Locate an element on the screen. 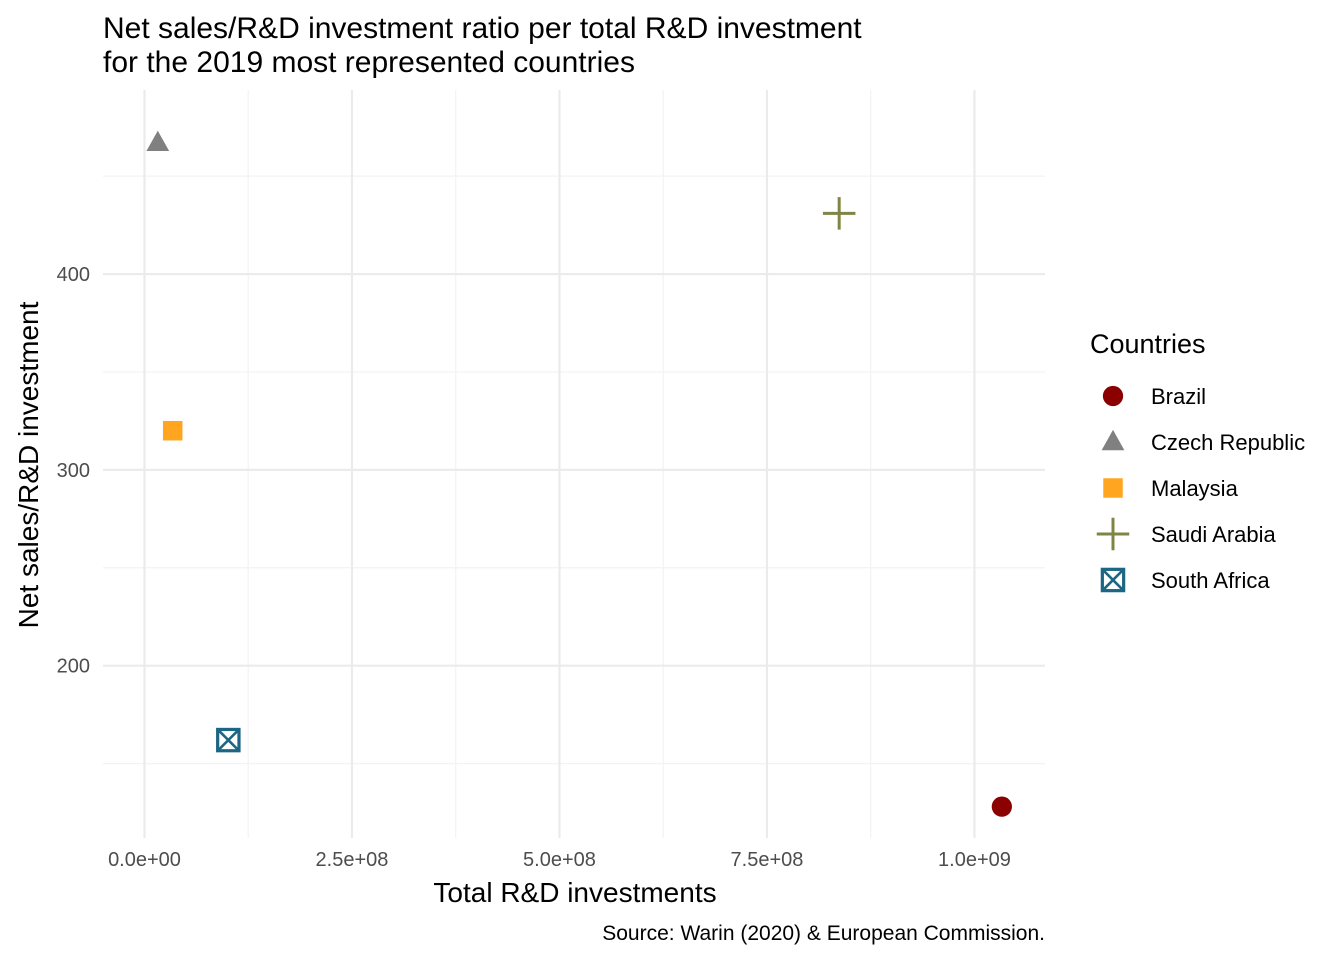 The height and width of the screenshot is (960, 1344). x-tick-label: 1.0e+09 is located at coordinates (974, 860).